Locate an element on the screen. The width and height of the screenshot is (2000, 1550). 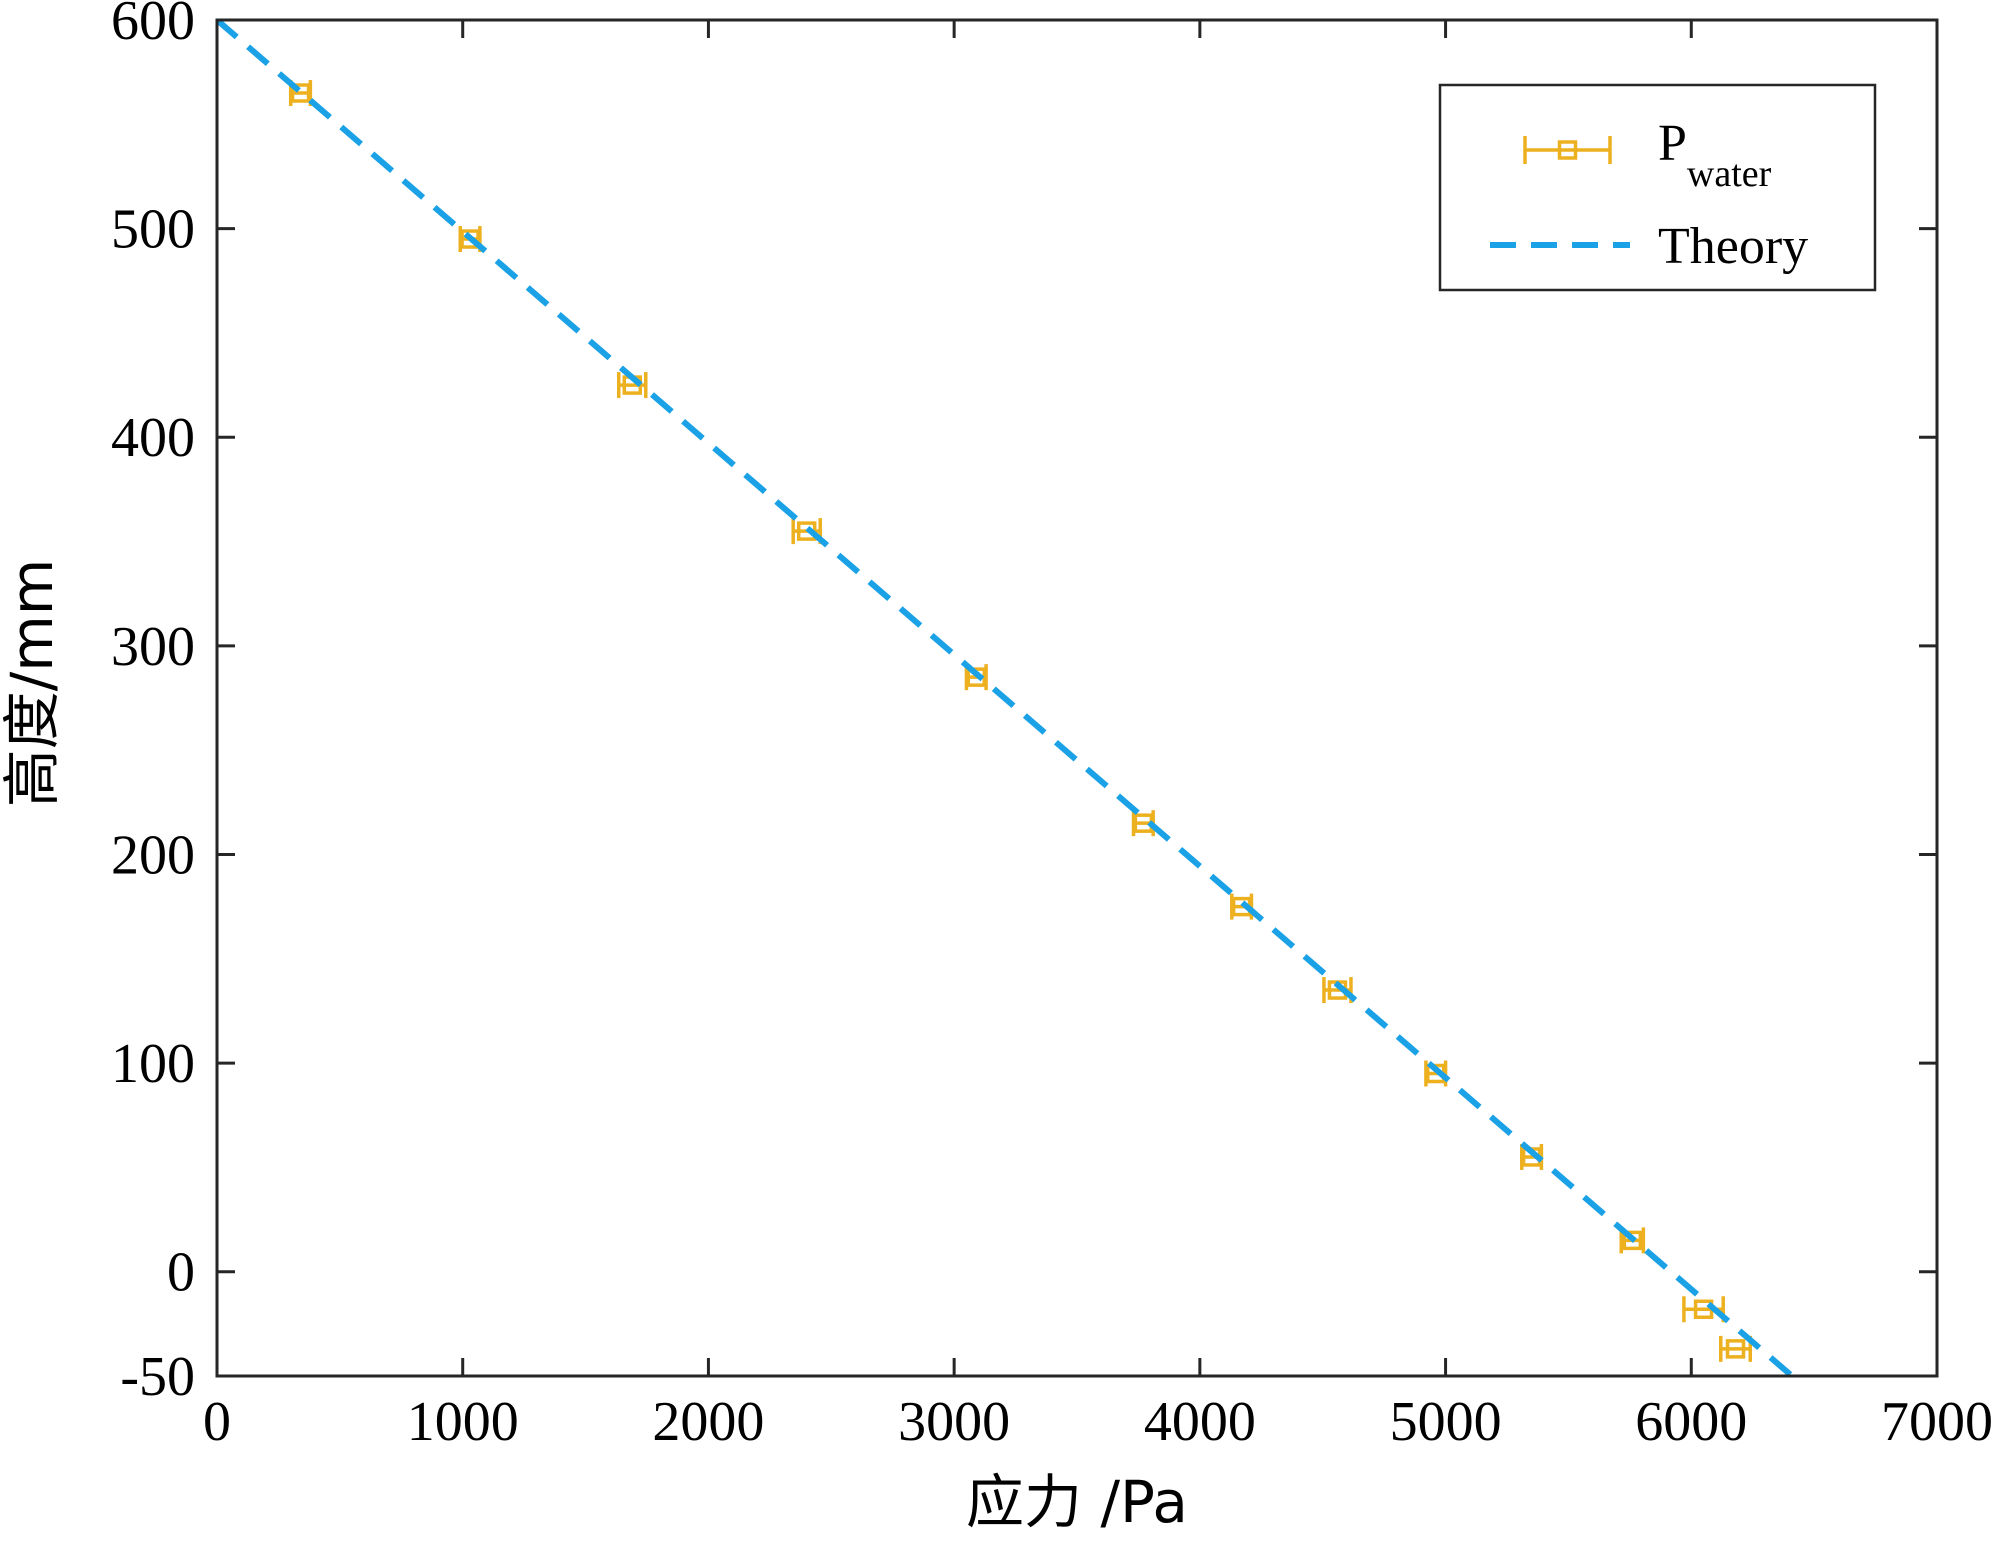
legend-label-theory: Theory is located at coordinates (1733, 246).